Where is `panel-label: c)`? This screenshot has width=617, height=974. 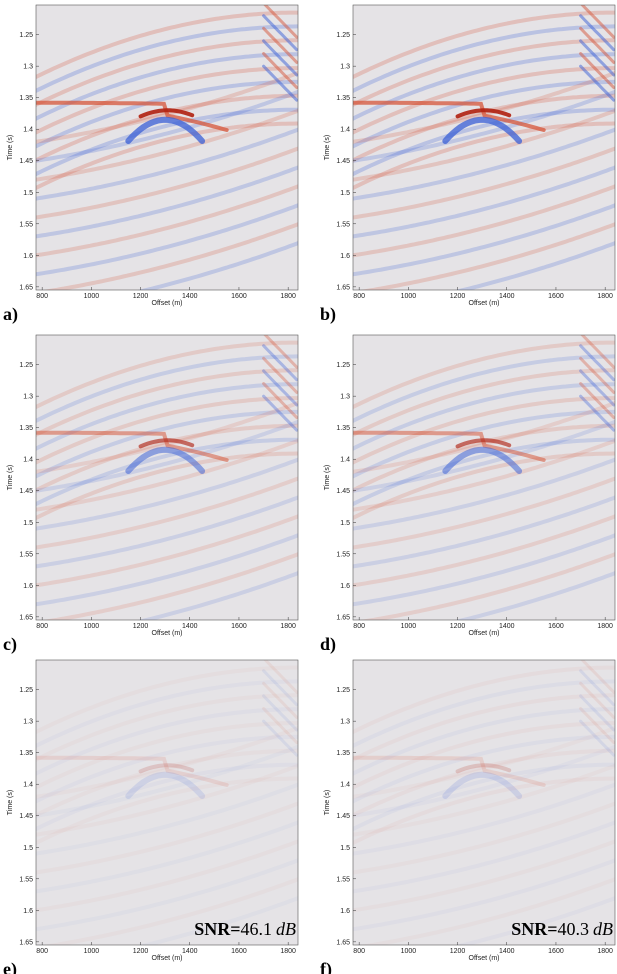 panel-label: c) is located at coordinates (10, 644).